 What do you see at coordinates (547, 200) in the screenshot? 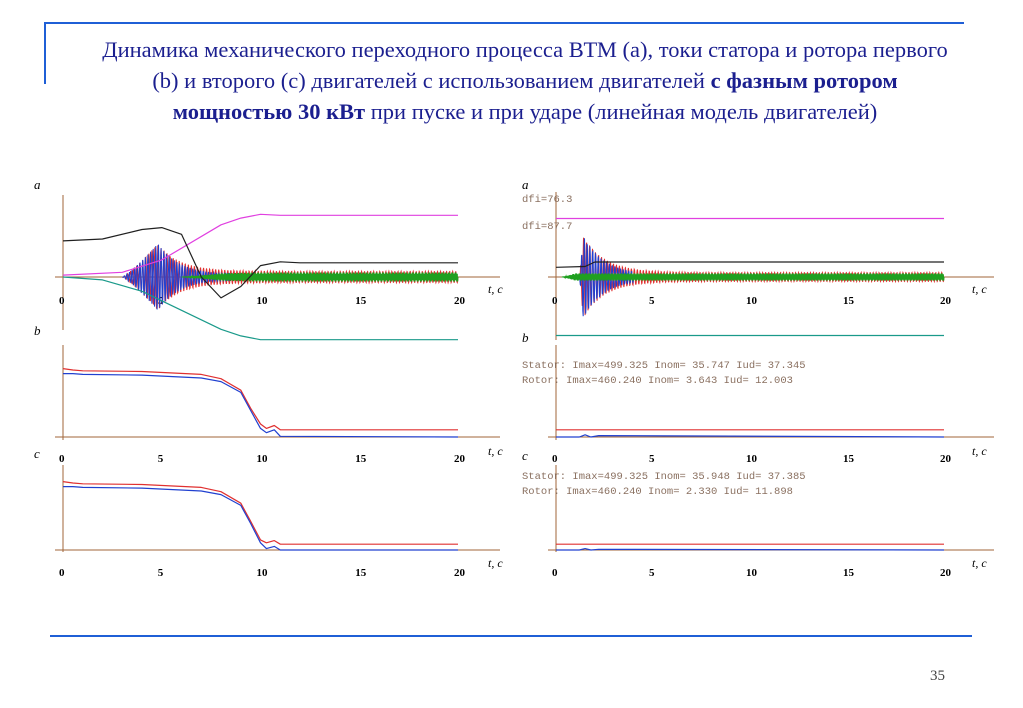
I see `annotation-text: dfi=76.3` at bounding box center [547, 200].